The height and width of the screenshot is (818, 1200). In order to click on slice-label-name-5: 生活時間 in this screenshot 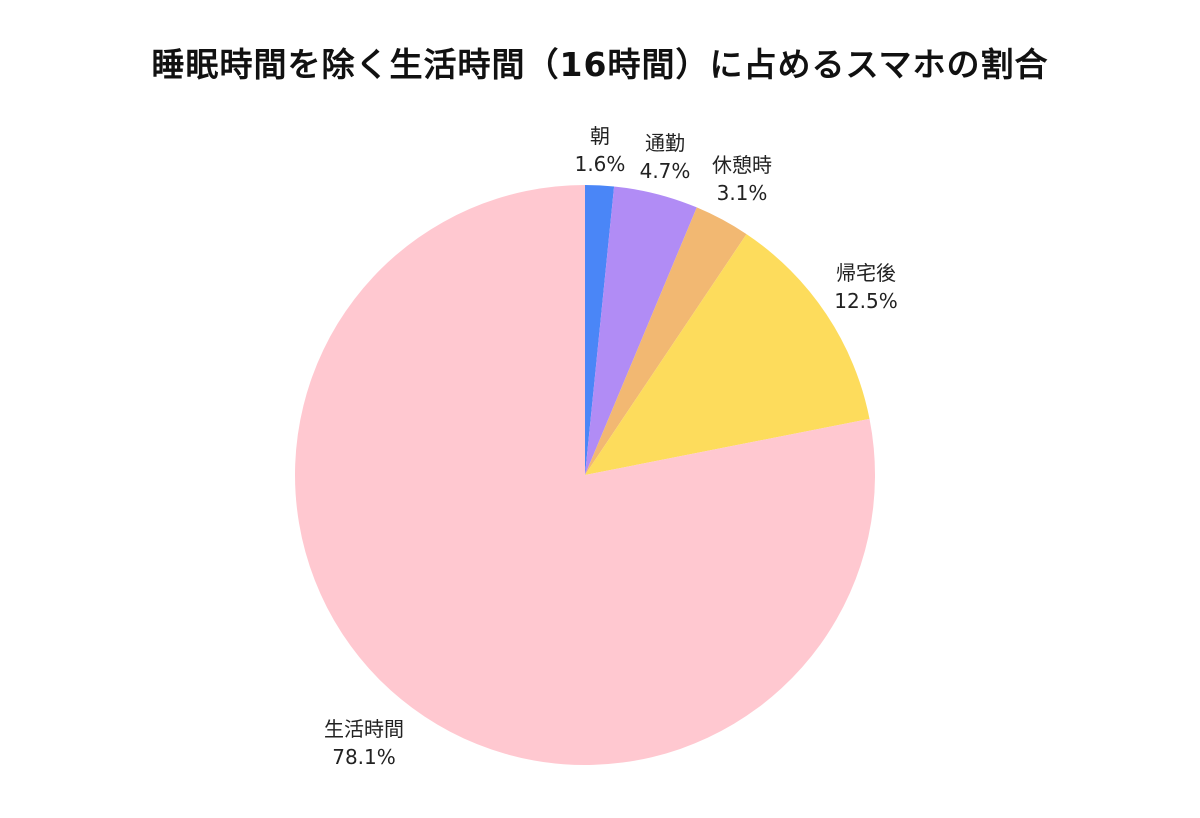, I will do `click(364, 729)`.